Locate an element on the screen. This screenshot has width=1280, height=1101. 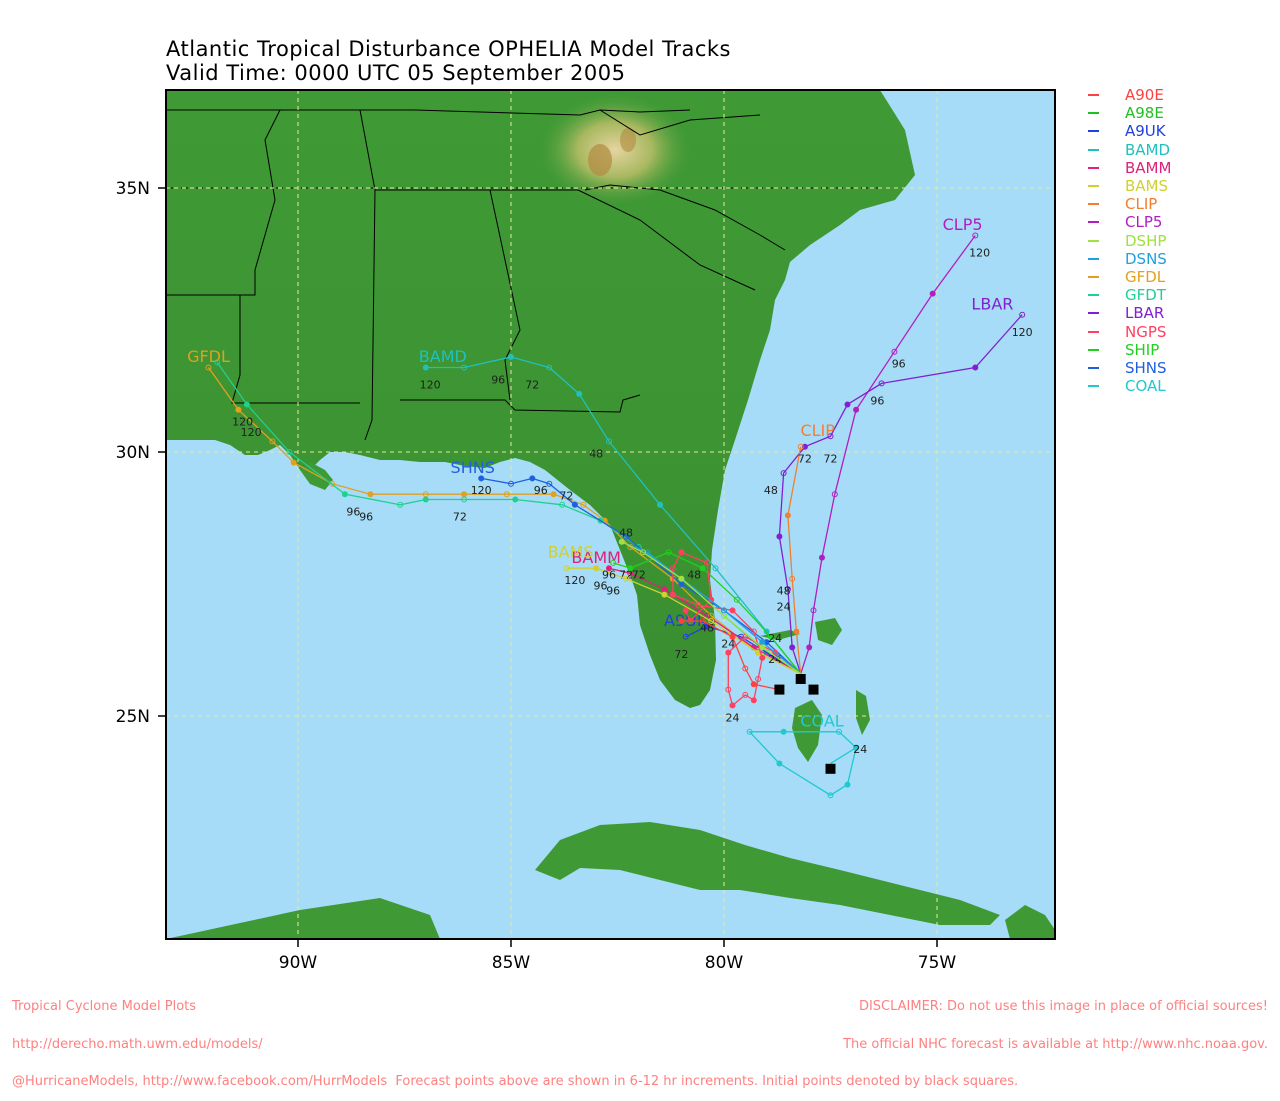
model-name-label: BAMD is located at coordinates (443, 356).